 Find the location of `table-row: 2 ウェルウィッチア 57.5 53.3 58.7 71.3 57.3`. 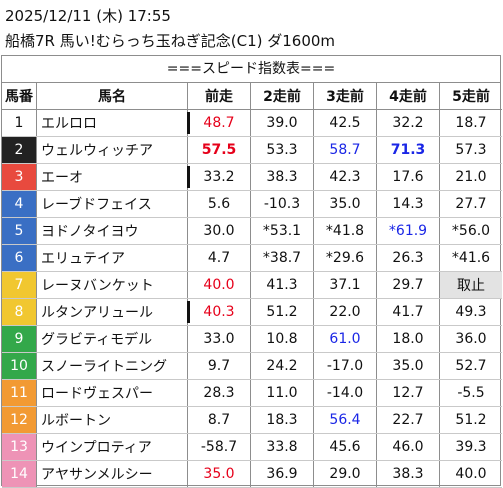

table-row: 2 ウェルウィッチア 57.5 53.3 58.7 71.3 57.3 is located at coordinates (252, 150).